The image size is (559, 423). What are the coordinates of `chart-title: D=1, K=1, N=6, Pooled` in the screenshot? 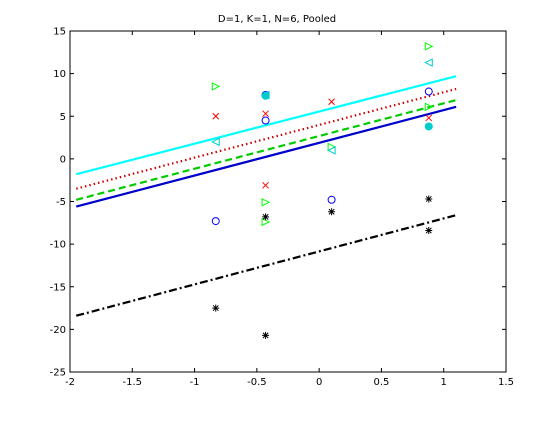 It's located at (277, 19).